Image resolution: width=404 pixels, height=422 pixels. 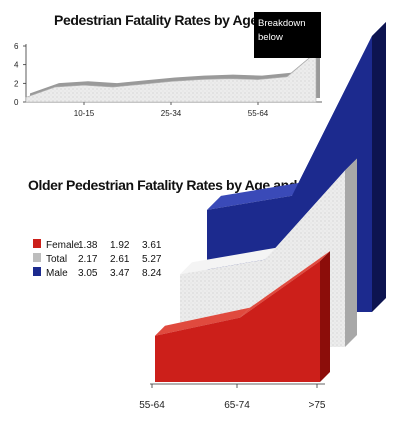 I want to click on legend-swatch-female, so click(x=37, y=243).